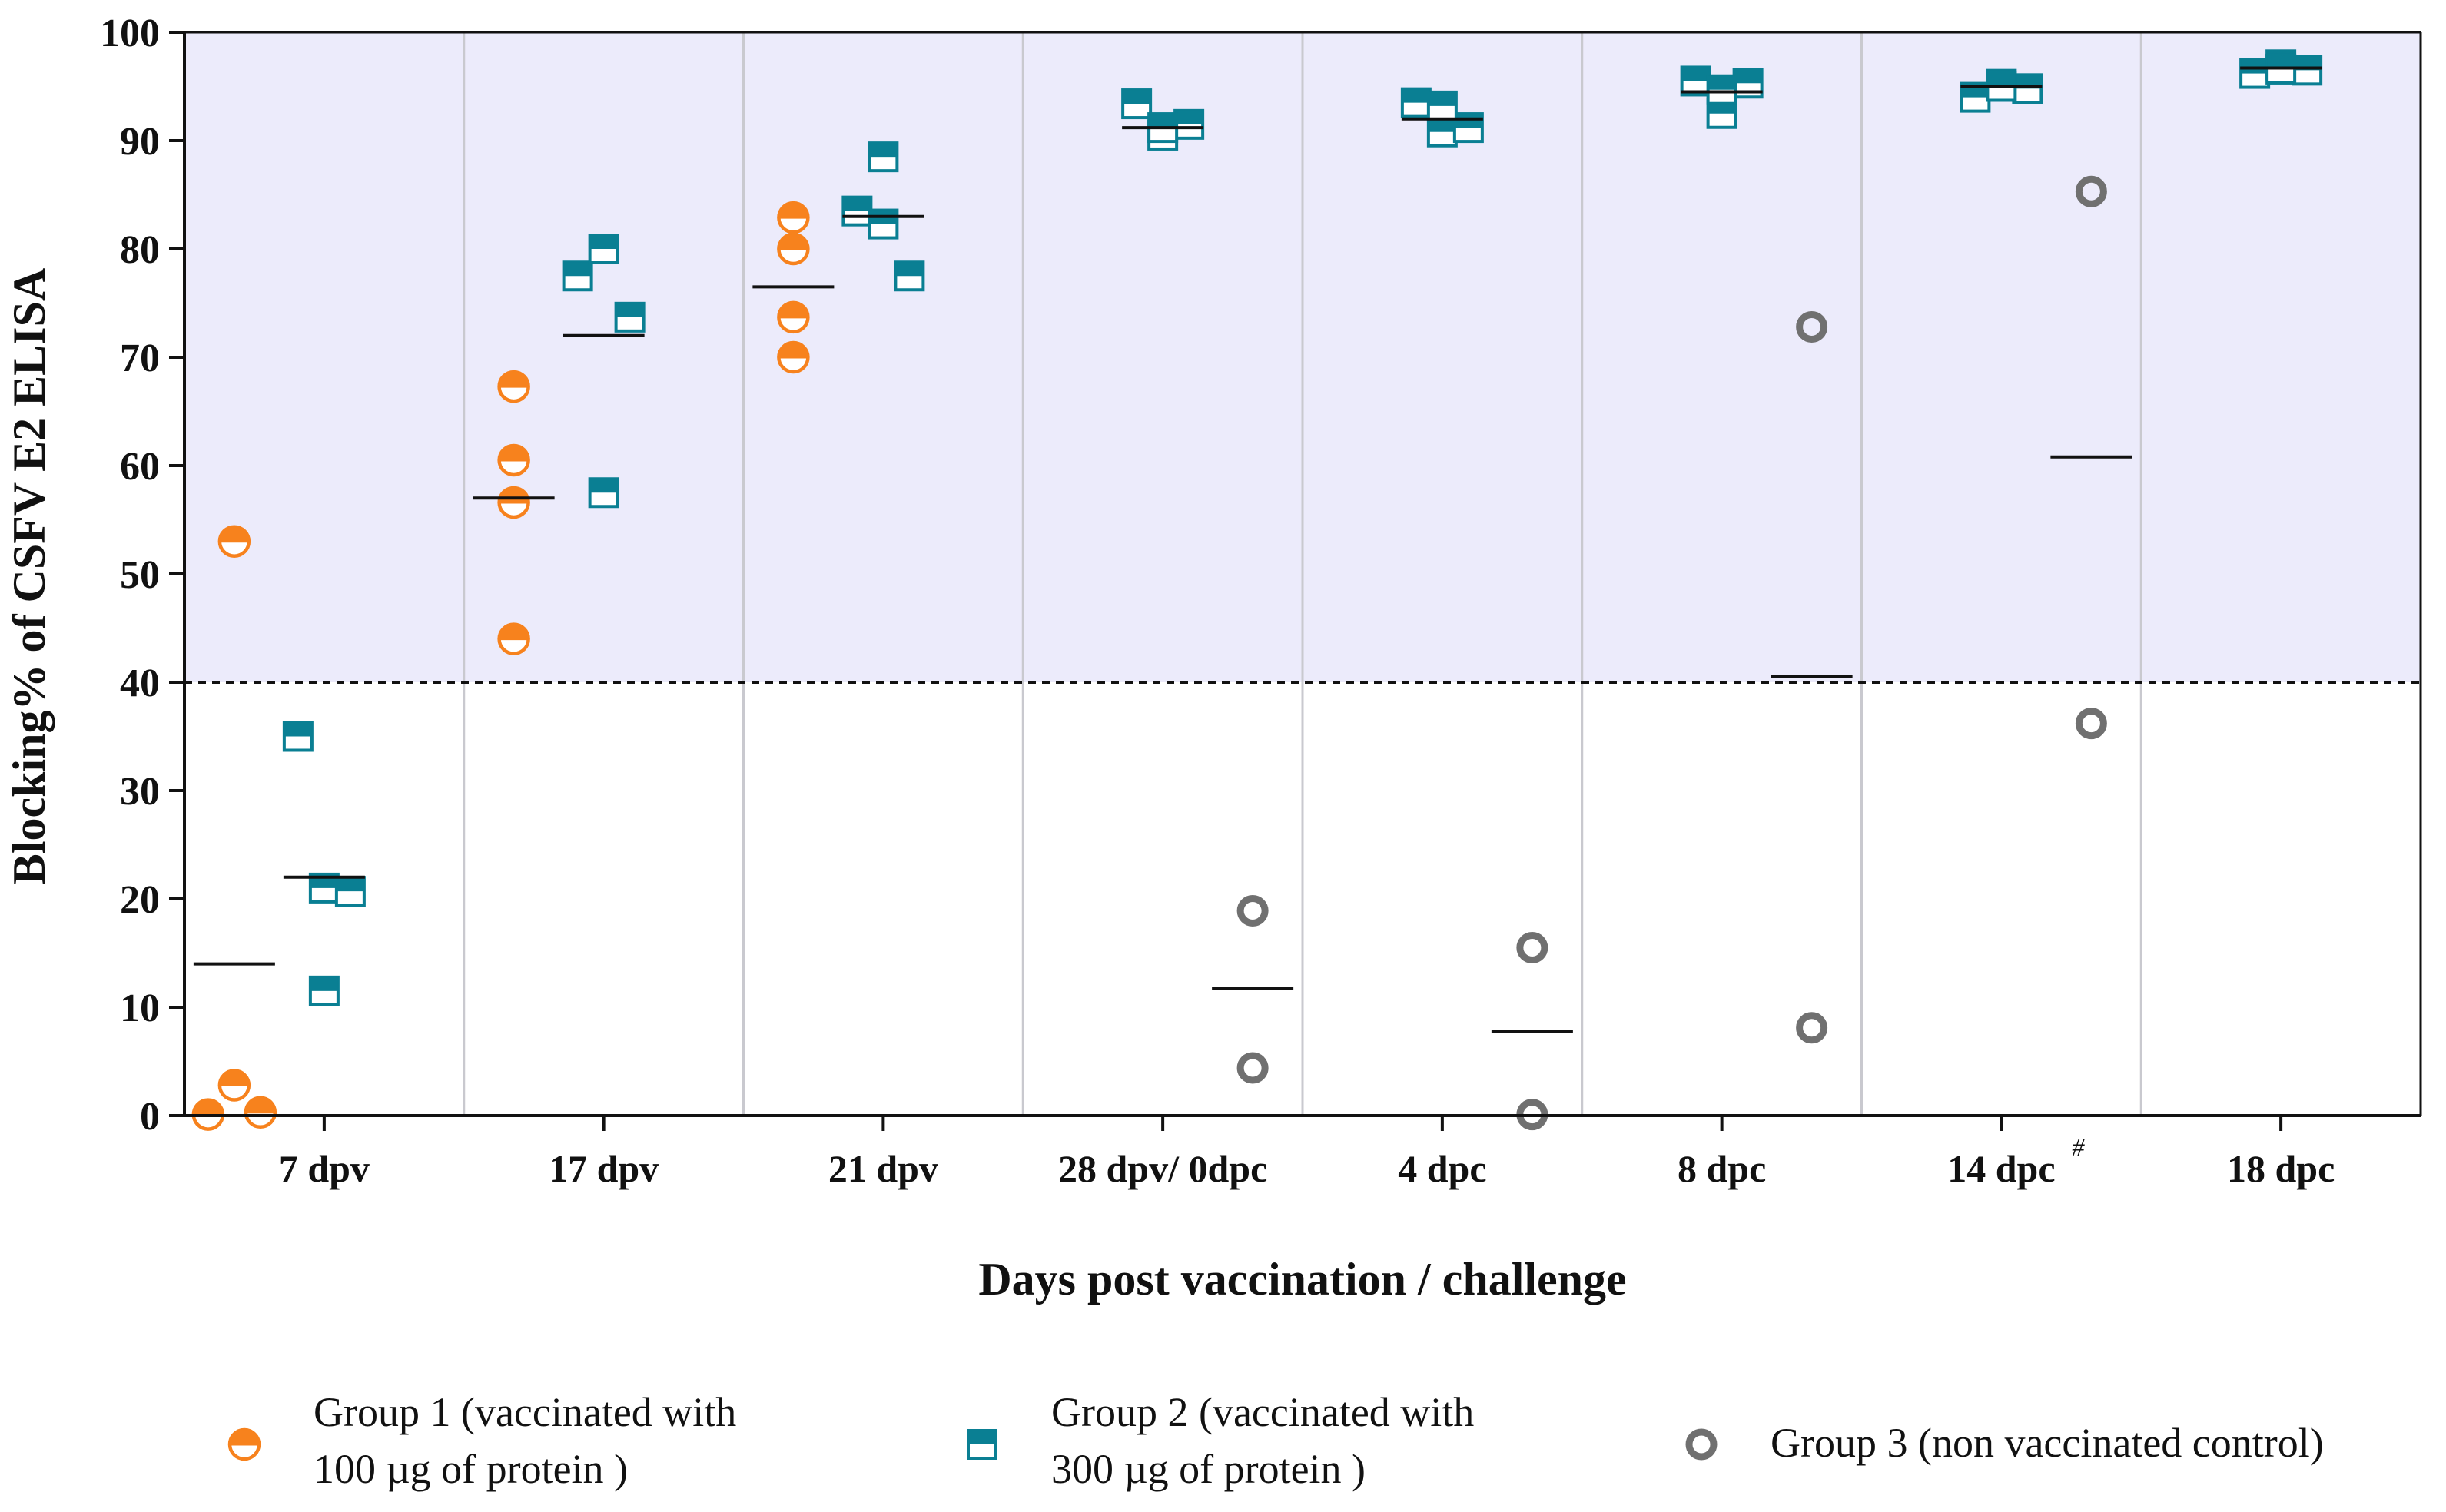 The width and height of the screenshot is (2446, 1512). Describe the element at coordinates (1302, 1280) in the screenshot. I see `x-axis-title: Days post vaccination / challenge` at that location.